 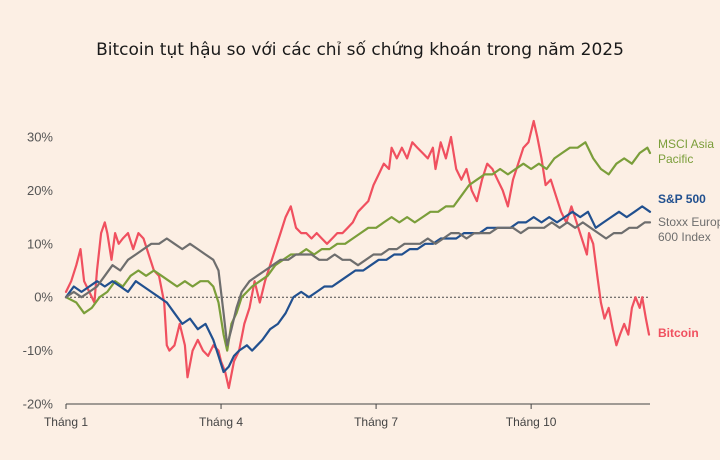 What do you see at coordinates (43, 297) in the screenshot?
I see `y-tick-label: 0%` at bounding box center [43, 297].